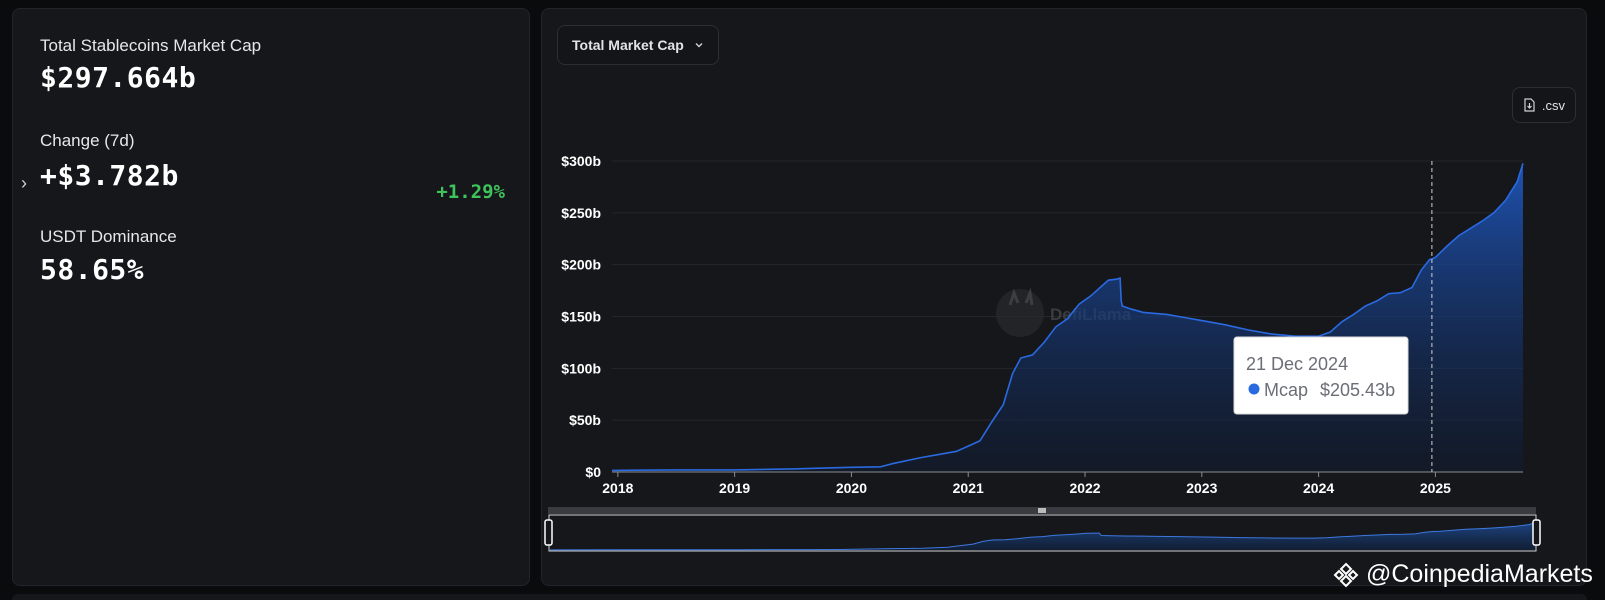  Describe the element at coordinates (734, 488) in the screenshot. I see `x-tick-label: 2019` at that location.